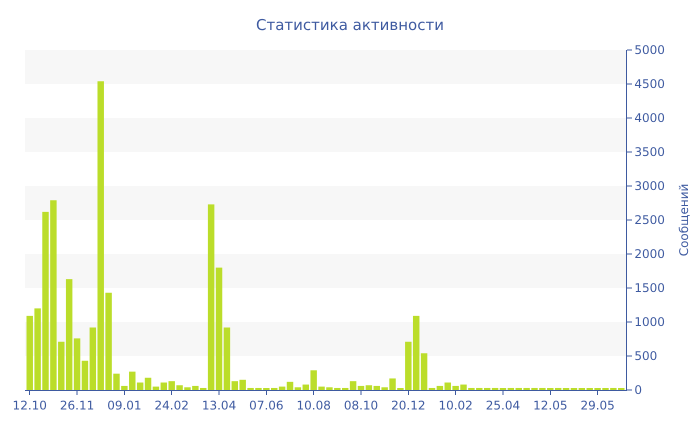 The image size is (700, 430). What do you see at coordinates (408, 405) in the screenshot?
I see `x-tick-label: 20.12` at bounding box center [408, 405].